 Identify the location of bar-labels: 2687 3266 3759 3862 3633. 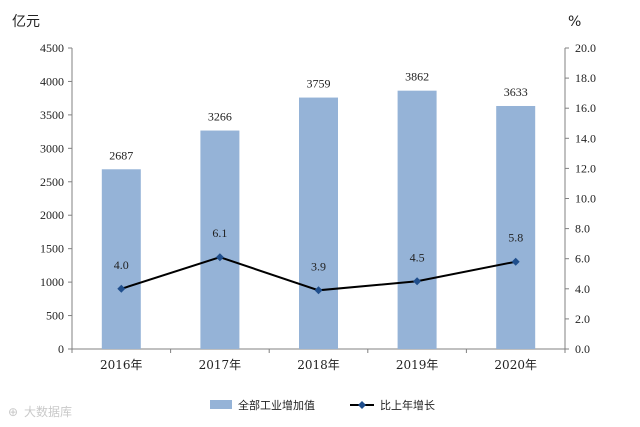
(318, 116).